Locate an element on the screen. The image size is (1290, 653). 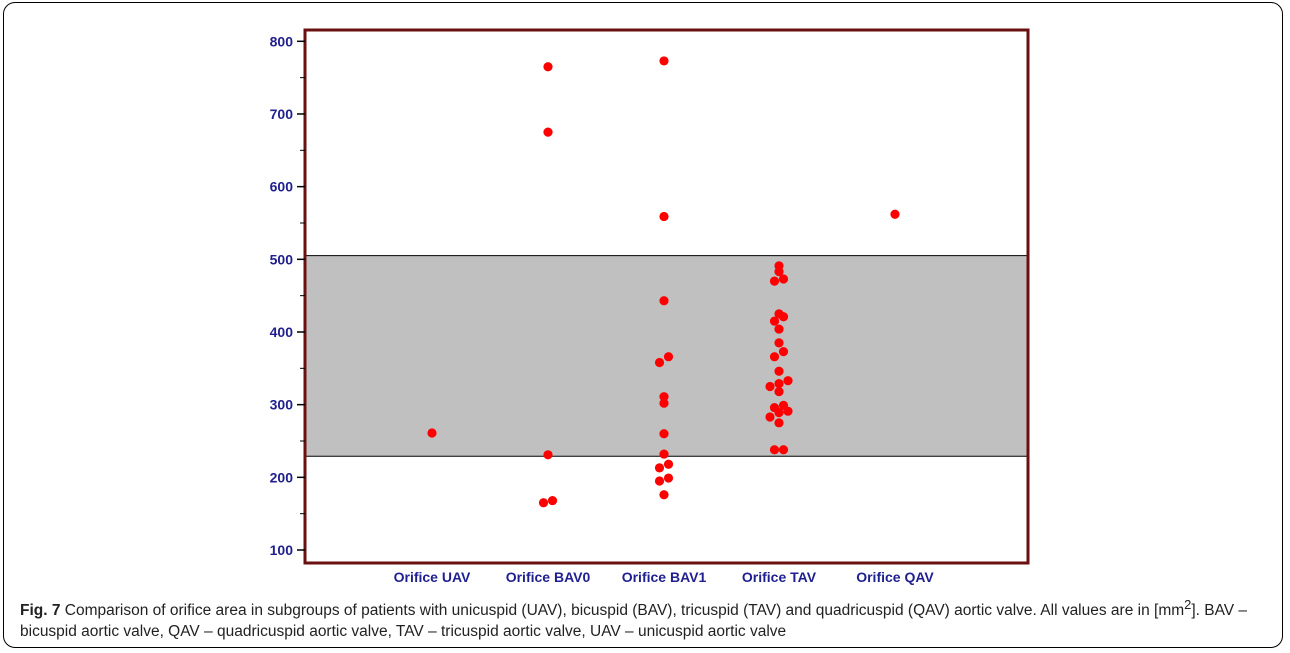
y-tick-label-700: 700 is located at coordinates (282, 114).